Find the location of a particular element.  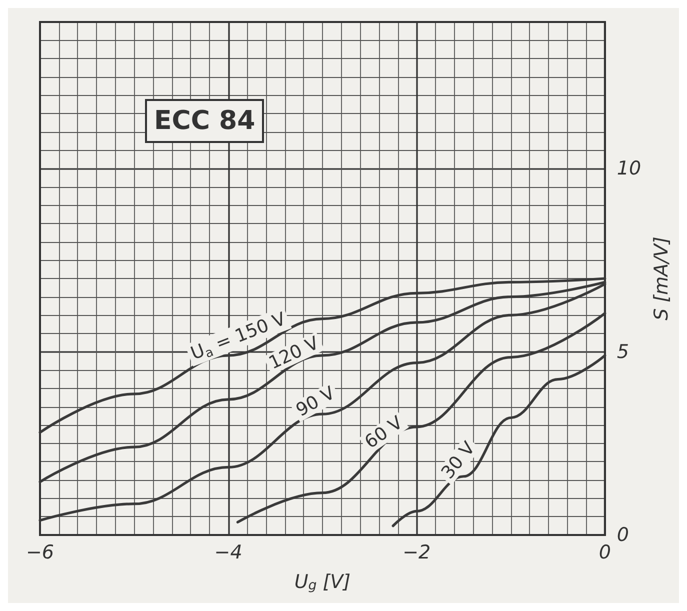

y-tick-label: 0 is located at coordinates (623, 535).